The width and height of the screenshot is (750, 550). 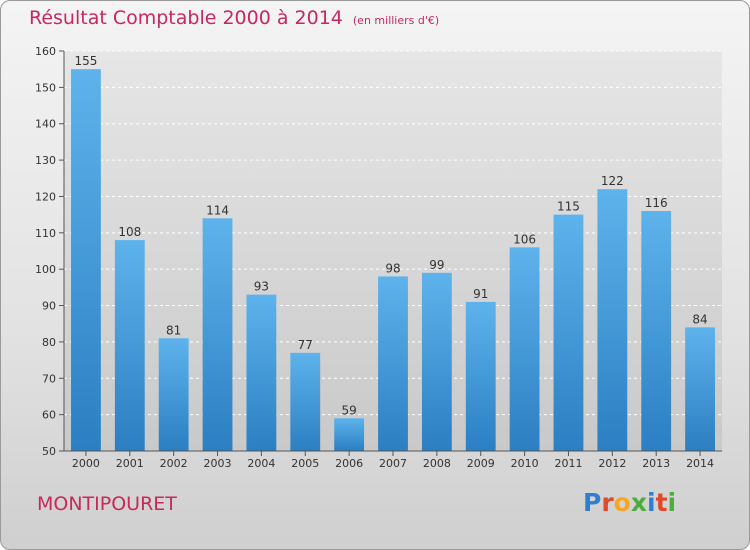 What do you see at coordinates (261, 287) in the screenshot?
I see `bar-value-label: 93` at bounding box center [261, 287].